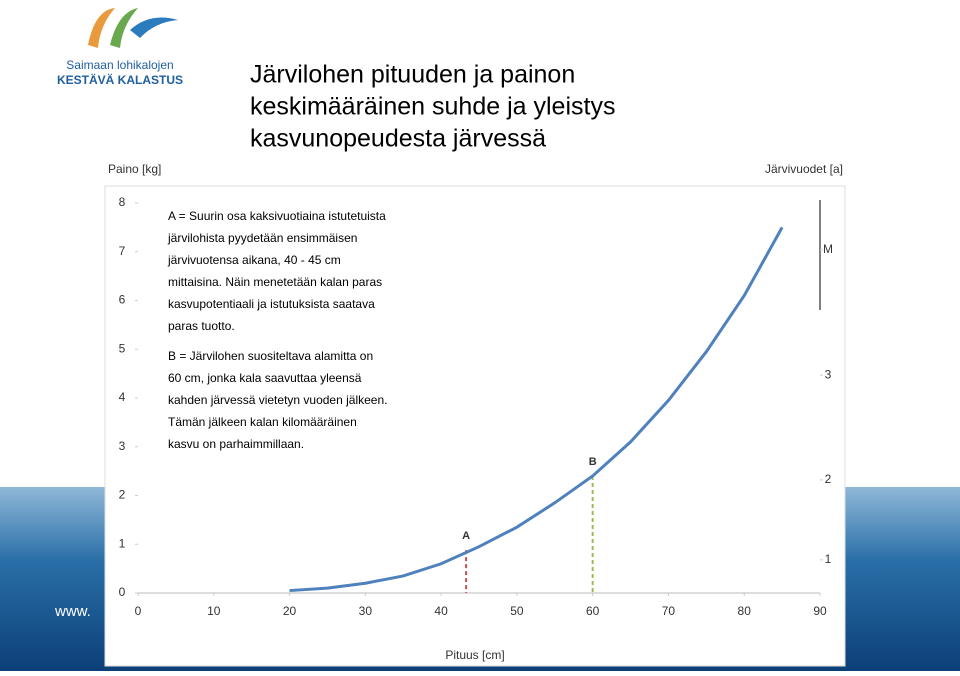  Describe the element at coordinates (133, 28) in the screenshot. I see `logo-icon` at that location.